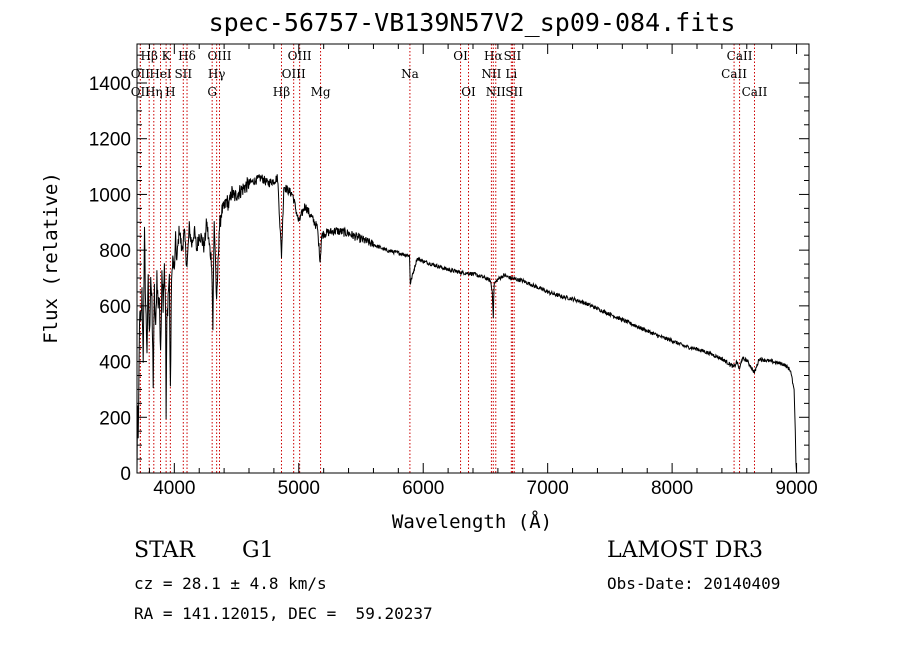 The width and height of the screenshot is (900, 649). What do you see at coordinates (212, 92) in the screenshot?
I see `line-marker-label: G` at bounding box center [212, 92].